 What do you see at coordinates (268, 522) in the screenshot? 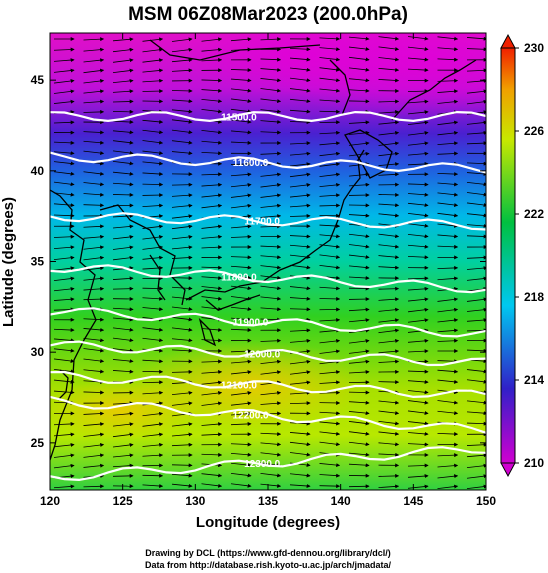
I see `x-axis-label: Longitude (degrees)` at bounding box center [268, 522].